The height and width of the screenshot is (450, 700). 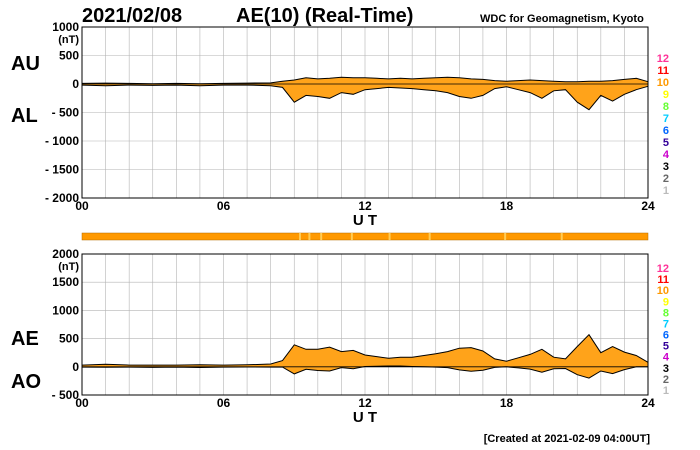 What do you see at coordinates (62, 170) in the screenshot?
I see `y-tick-label: - 1500` at bounding box center [62, 170].